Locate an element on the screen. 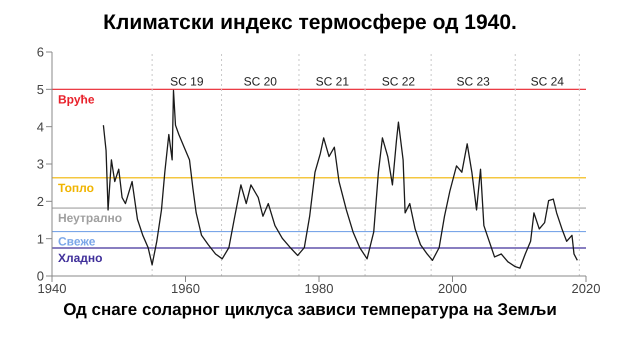  x-tick-label: 2020 is located at coordinates (586, 288).